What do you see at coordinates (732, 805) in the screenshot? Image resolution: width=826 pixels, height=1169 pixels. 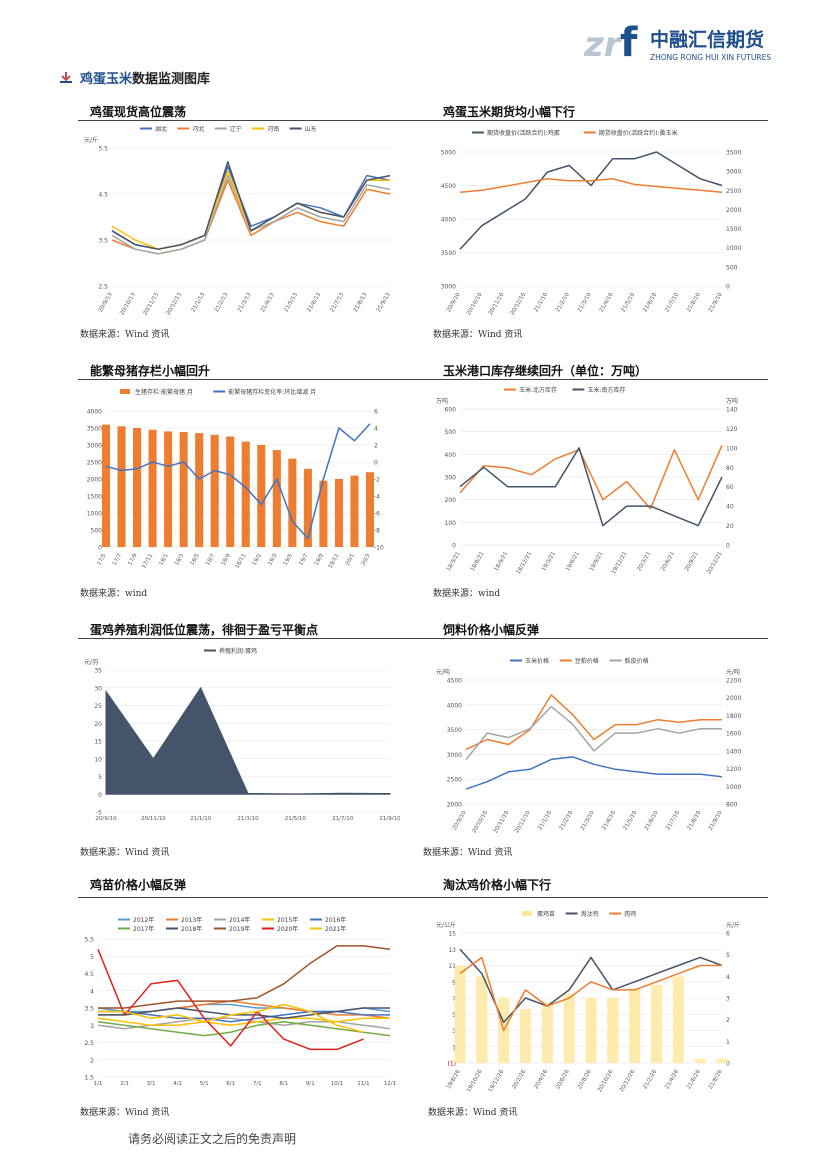 I see `y-tick-right-label: 800` at bounding box center [732, 805].